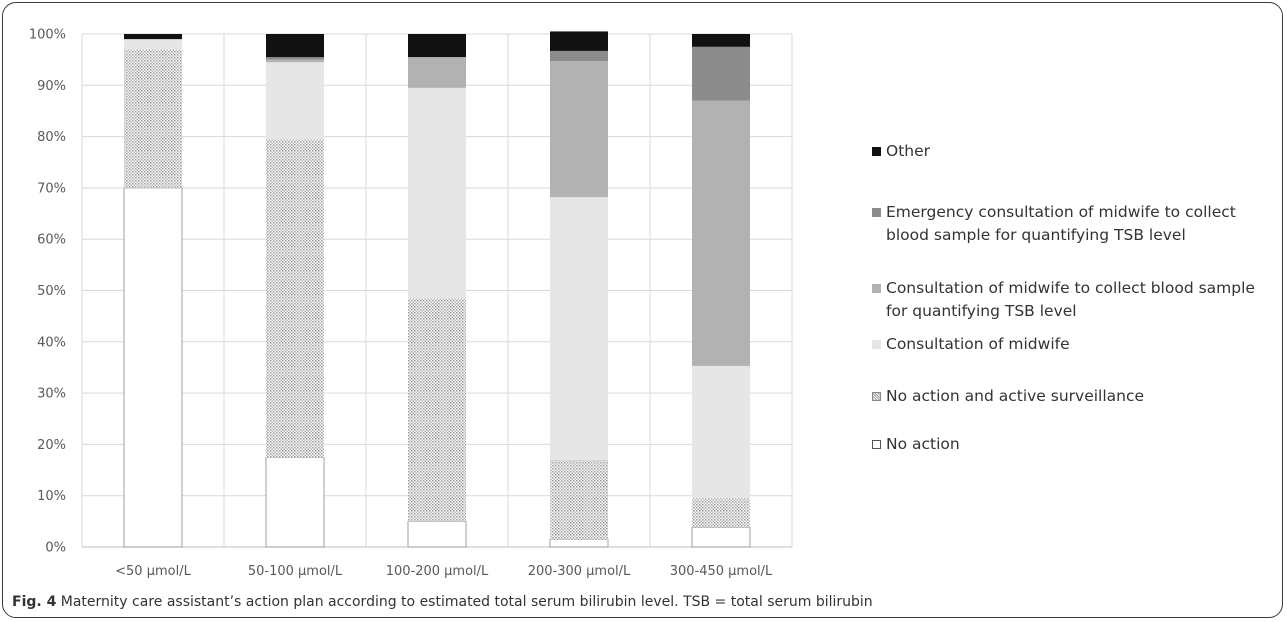 Image resolution: width=1287 pixels, height=622 pixels. Describe the element at coordinates (51, 291) in the screenshot. I see `y-tick-label: 50%` at that location.